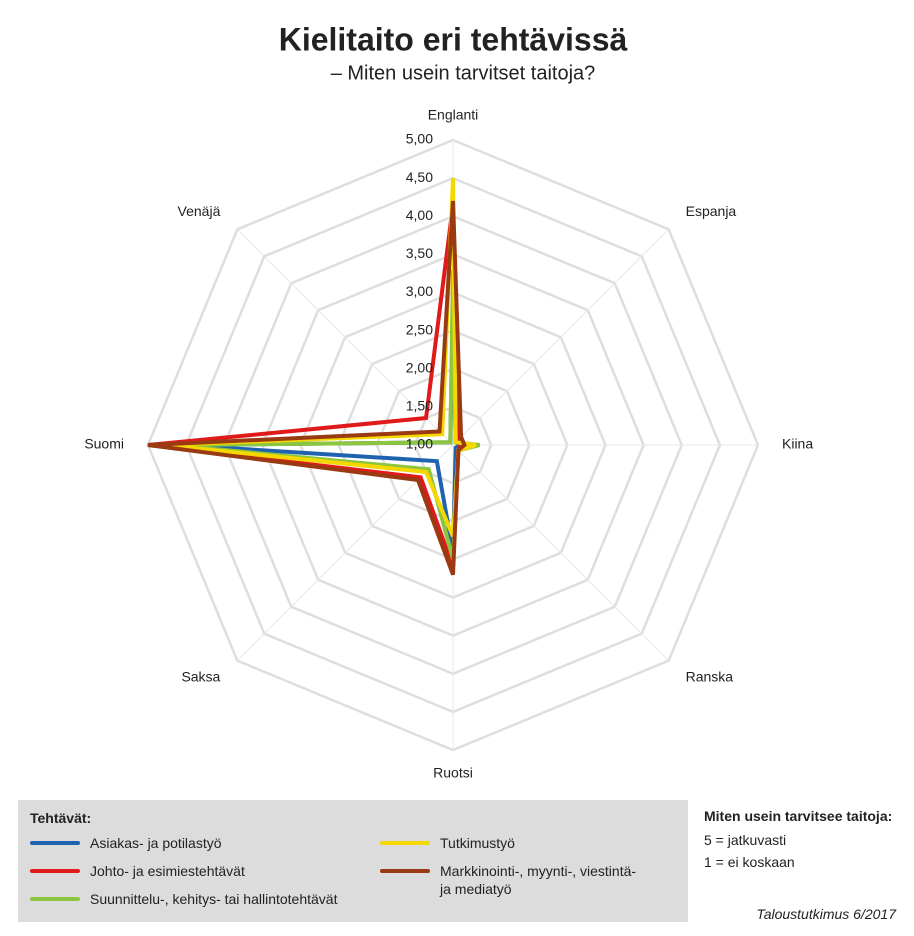  I want to click on y-tick-label: 4,50, so click(419, 177).